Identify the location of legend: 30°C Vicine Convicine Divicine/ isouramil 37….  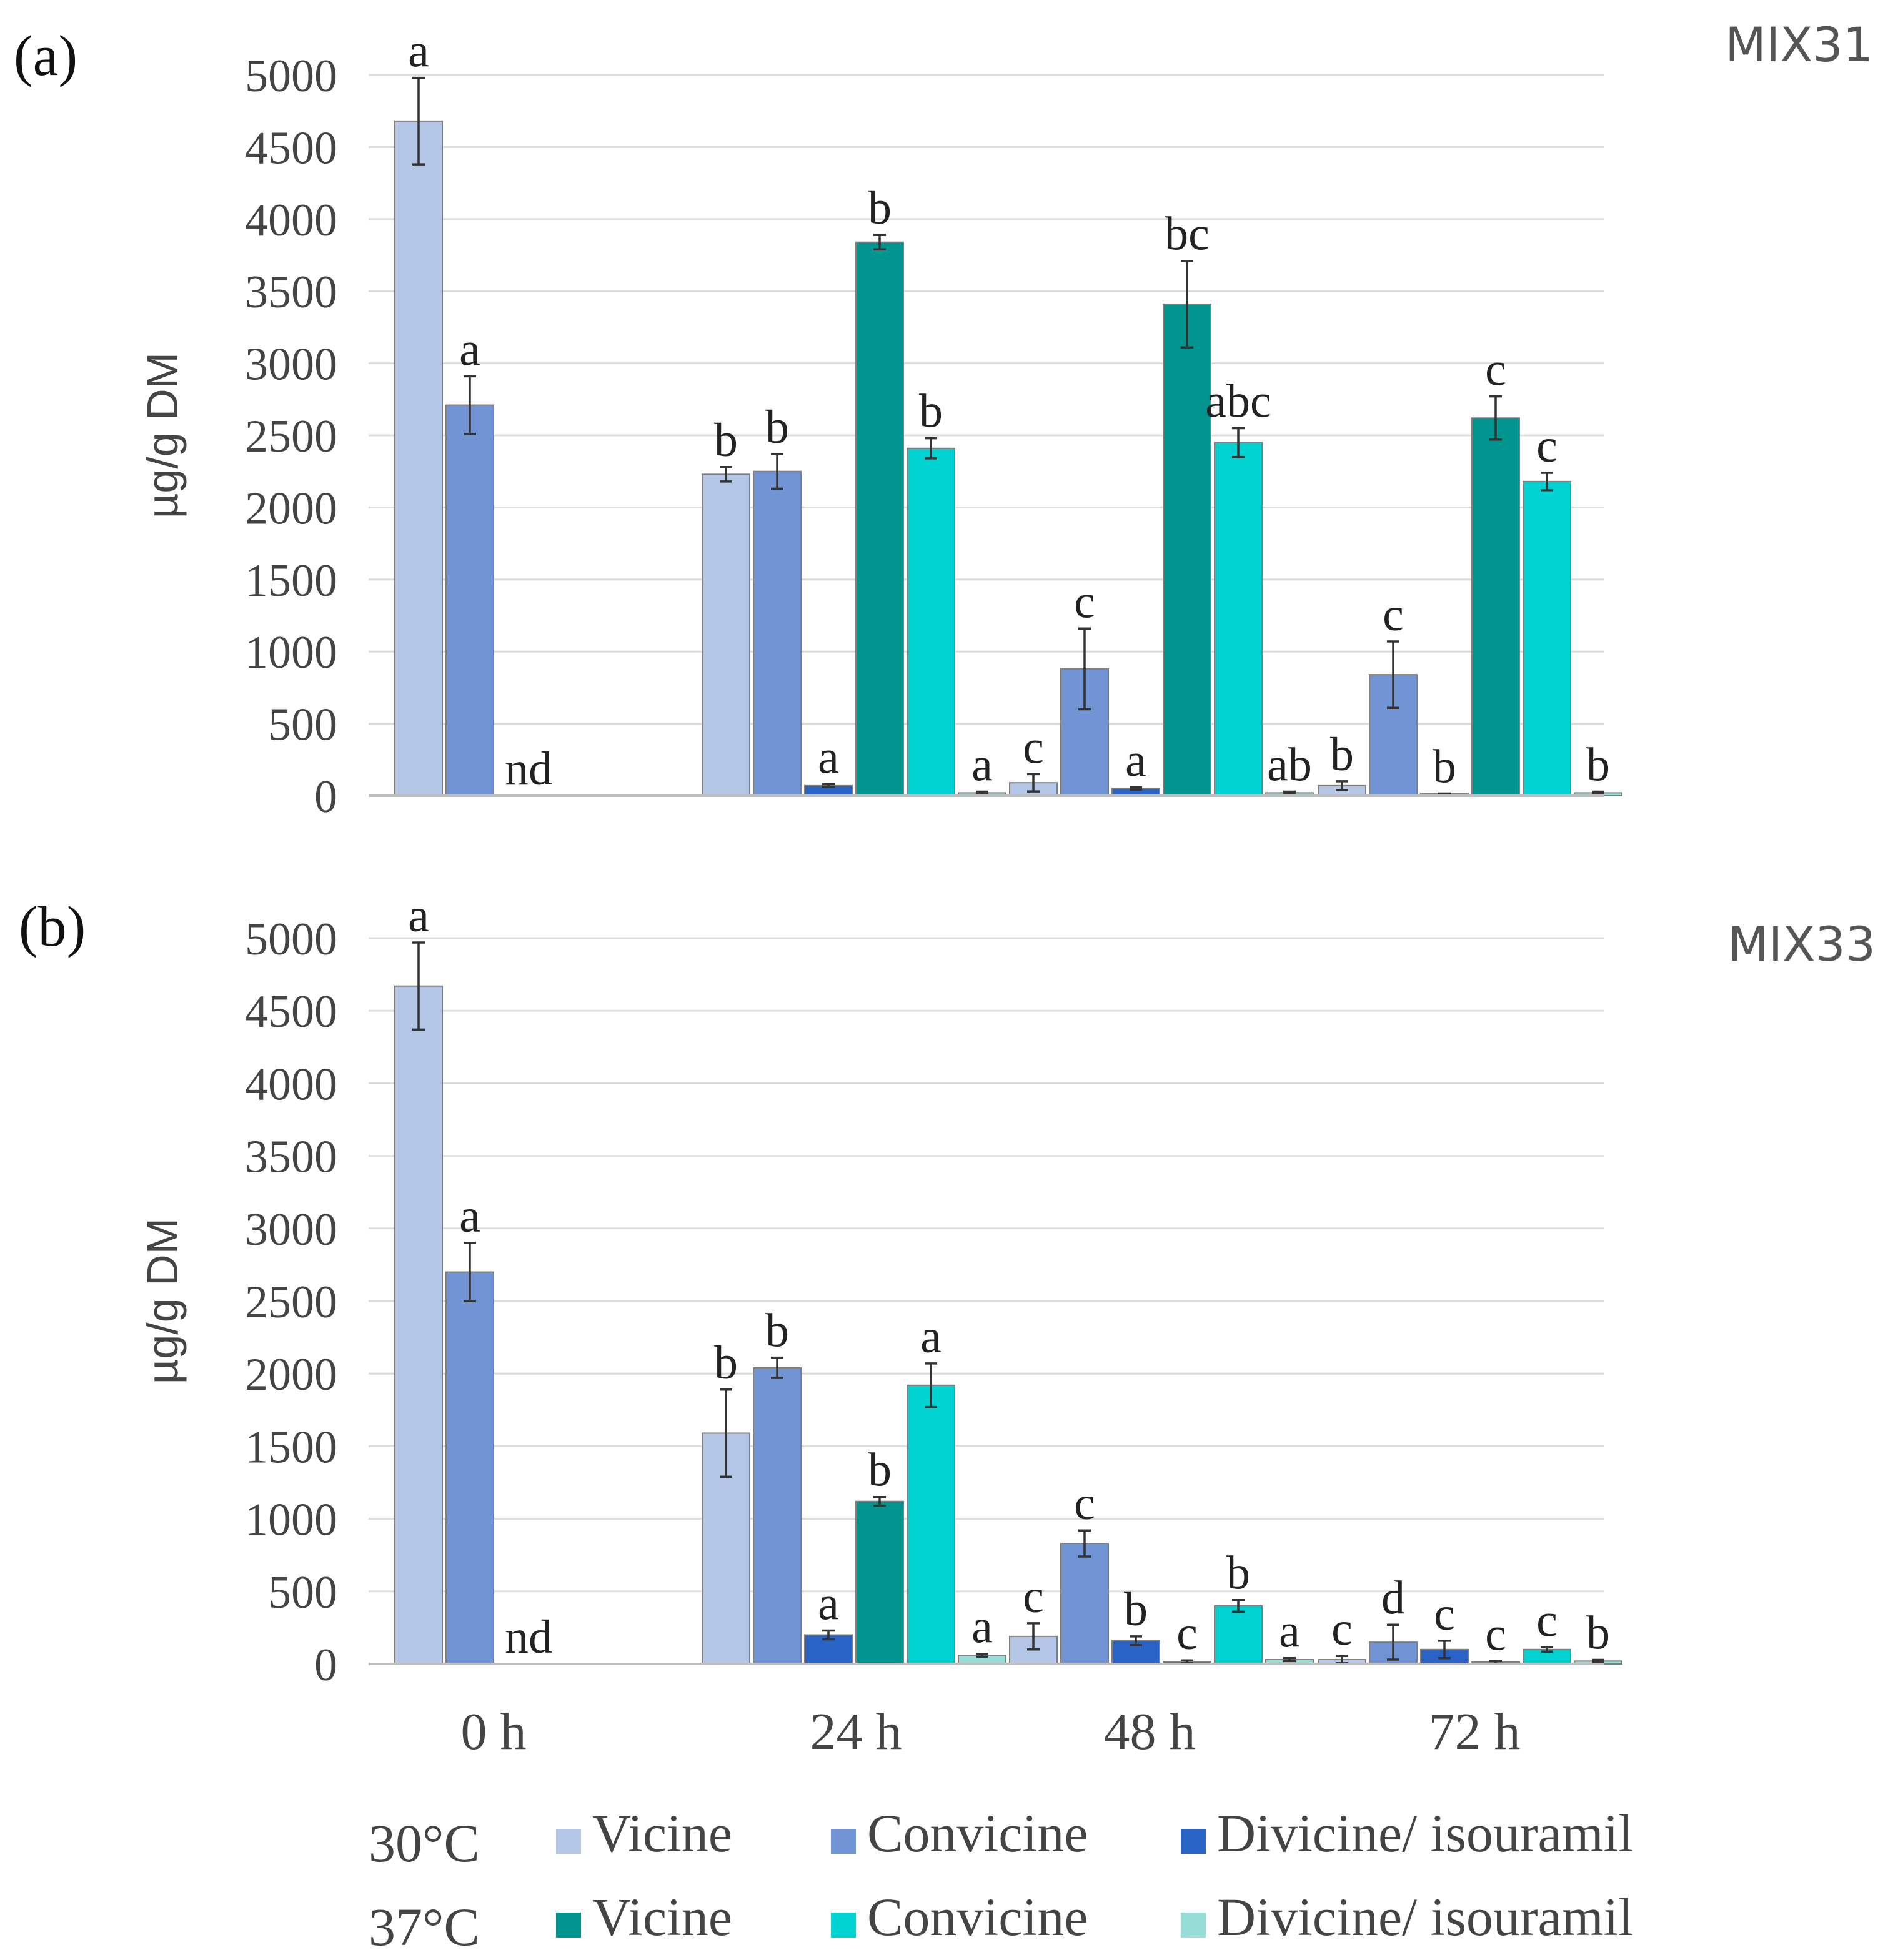
(1001, 1880).